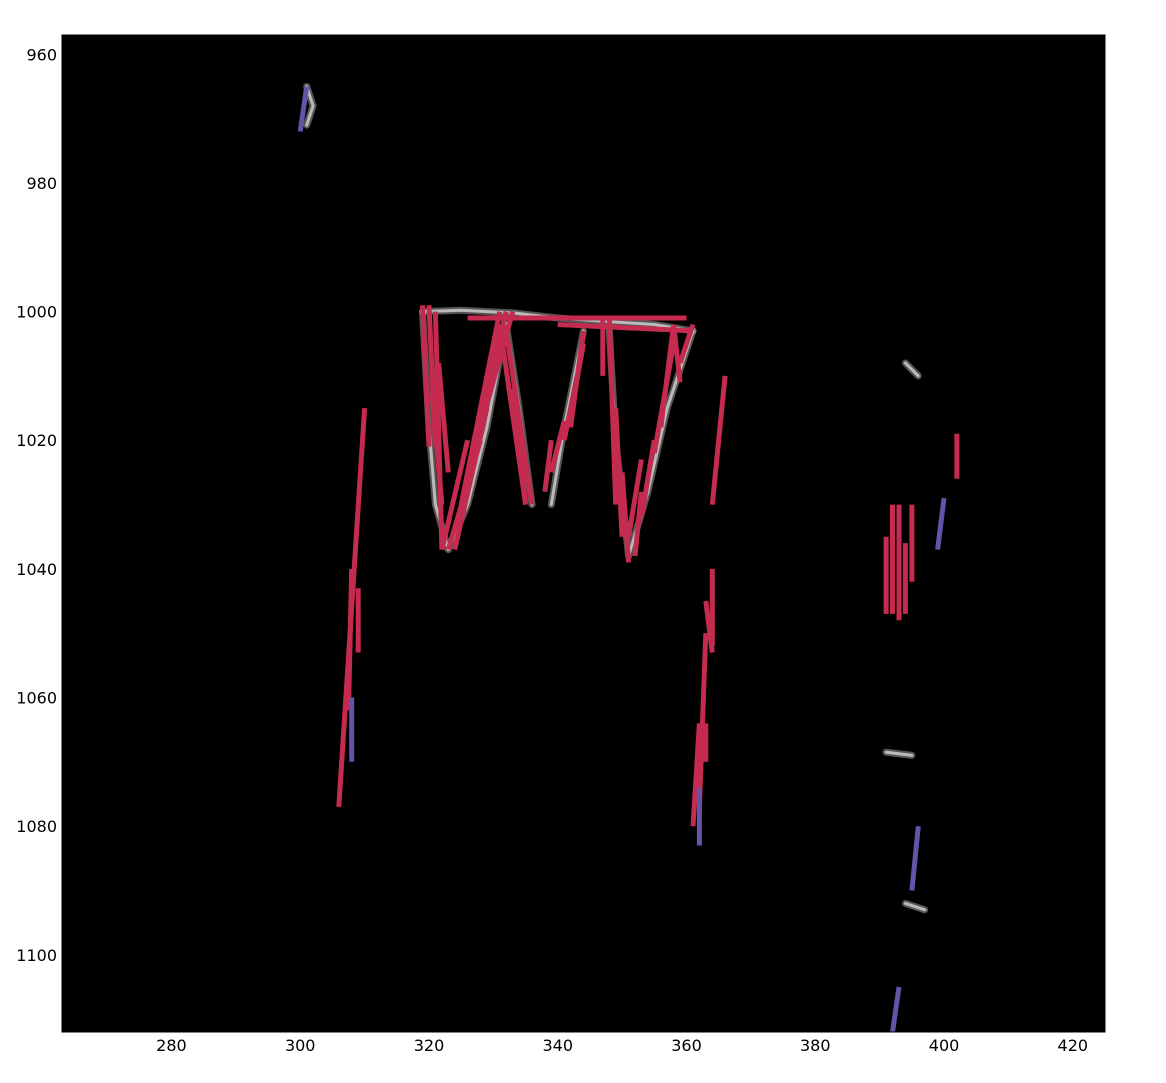  Describe the element at coordinates (36, 312) in the screenshot. I see `y-tick-label: 1000` at that location.